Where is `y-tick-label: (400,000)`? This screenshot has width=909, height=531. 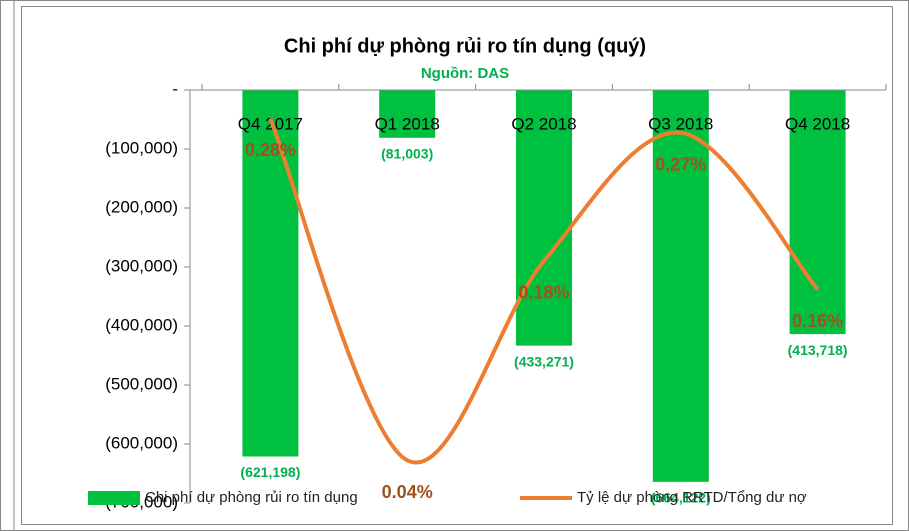 y-tick-label: (400,000) is located at coordinates (141, 324).